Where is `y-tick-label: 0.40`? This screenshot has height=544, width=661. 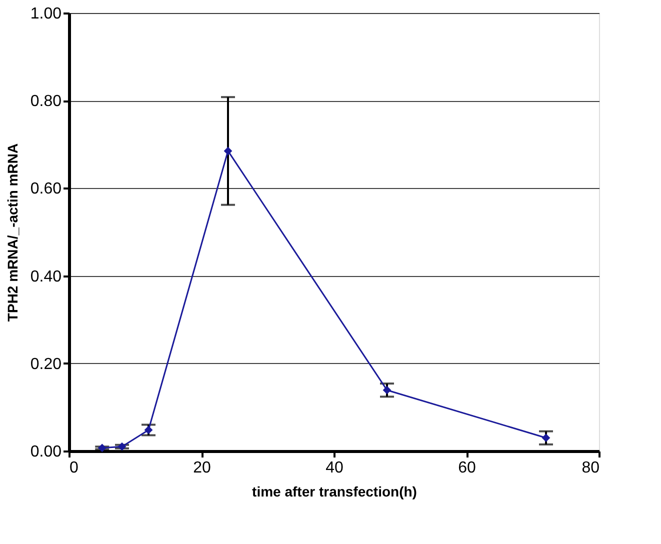
y-tick-label: 0.40 is located at coordinates (46, 277).